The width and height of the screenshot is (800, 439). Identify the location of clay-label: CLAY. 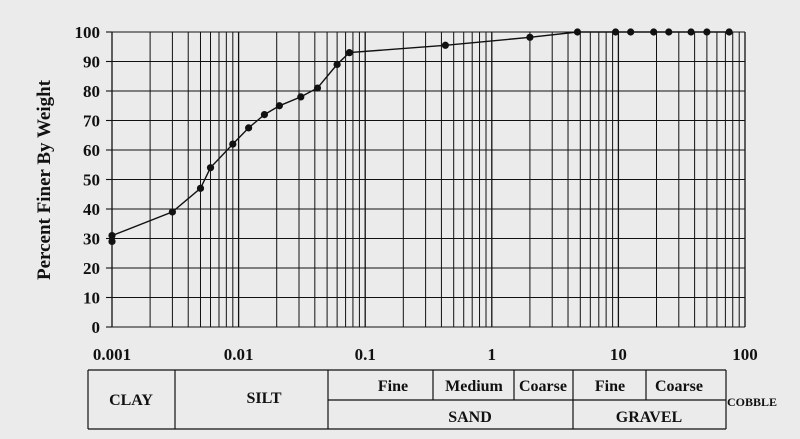
(131, 400).